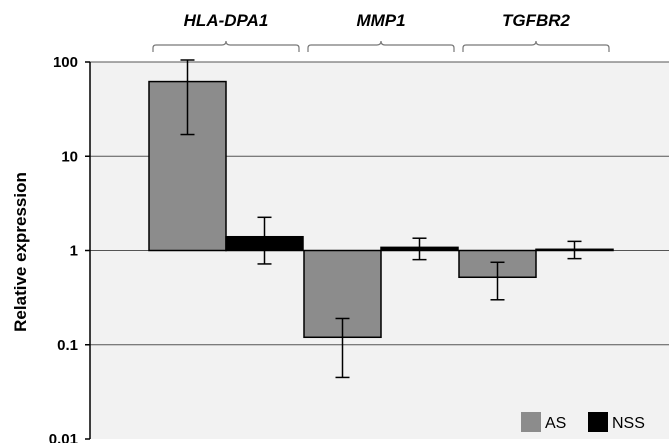 The width and height of the screenshot is (669, 443). What do you see at coordinates (381, 31) in the screenshot?
I see `group-brackets: HLA-DPA1 MMP1 TGFBR2` at bounding box center [381, 31].